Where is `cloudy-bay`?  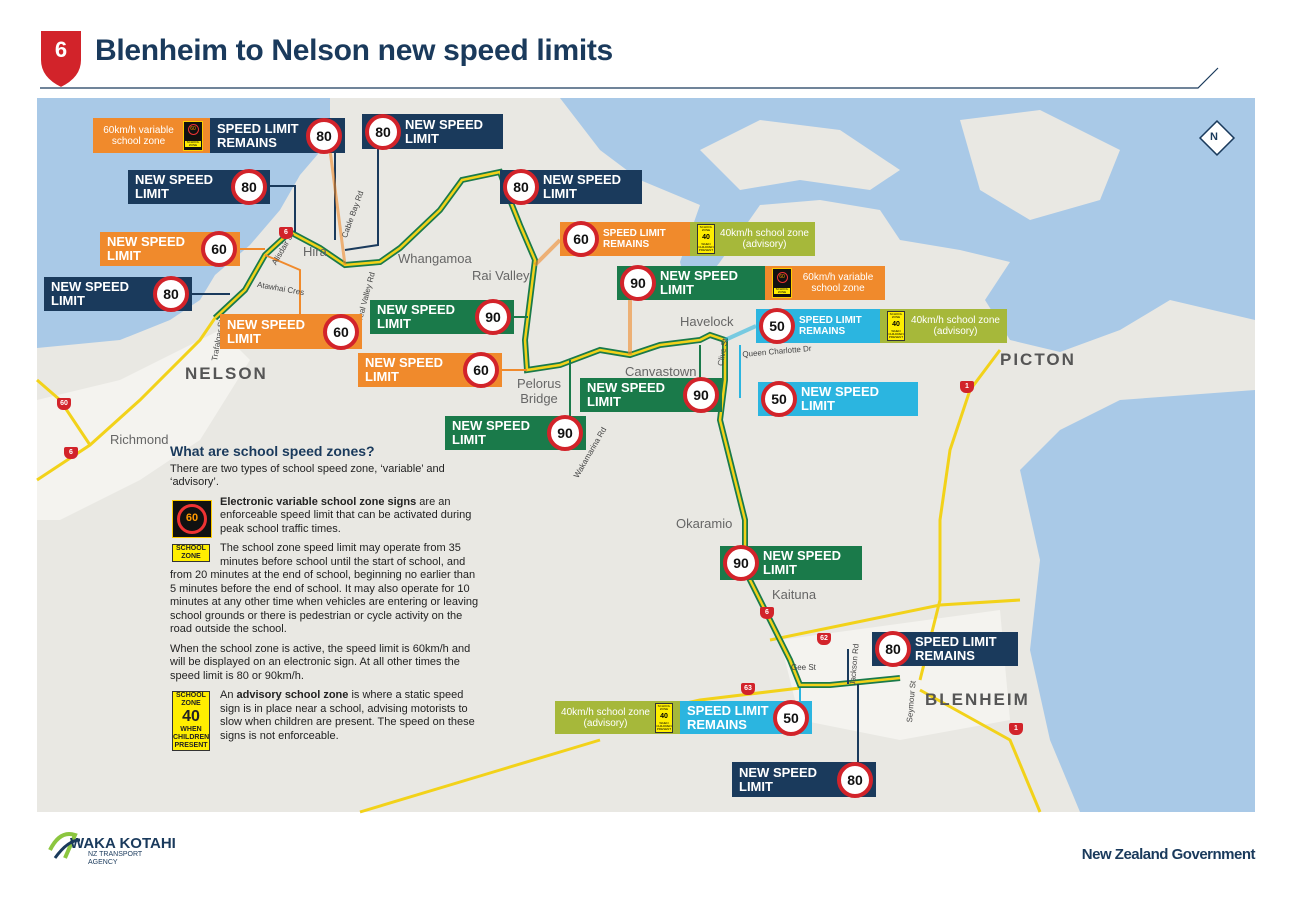
cloudy-bay is located at coordinates (1137, 601).